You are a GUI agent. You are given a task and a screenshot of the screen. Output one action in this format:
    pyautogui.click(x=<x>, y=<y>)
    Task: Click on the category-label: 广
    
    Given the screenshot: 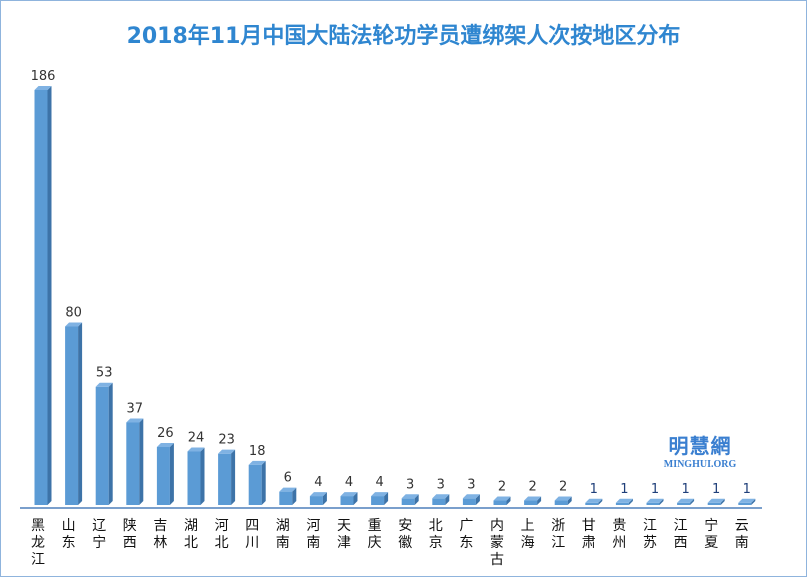 What is the action you would take?
    pyautogui.click(x=466, y=526)
    